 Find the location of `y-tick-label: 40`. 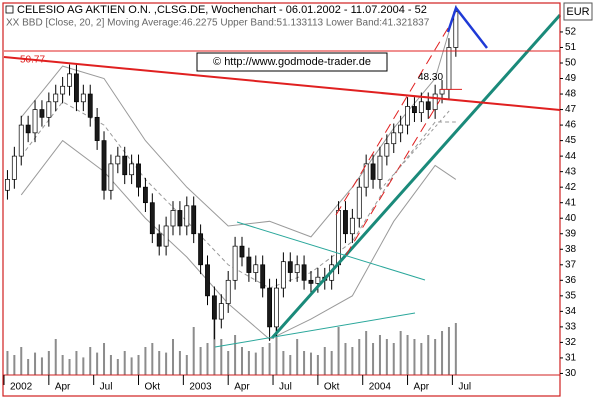

y-tick-label: 40 is located at coordinates (571, 218).